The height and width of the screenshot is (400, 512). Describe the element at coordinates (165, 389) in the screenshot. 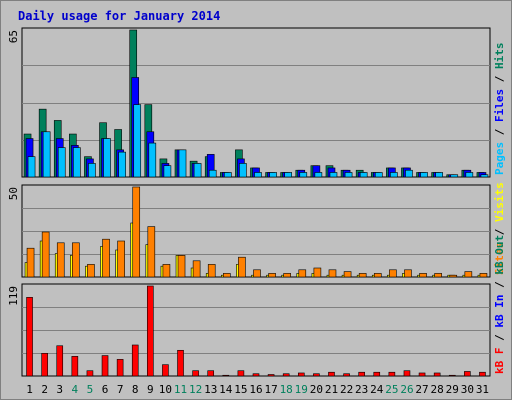

I see `x-tick-label-10: 10` at that location.